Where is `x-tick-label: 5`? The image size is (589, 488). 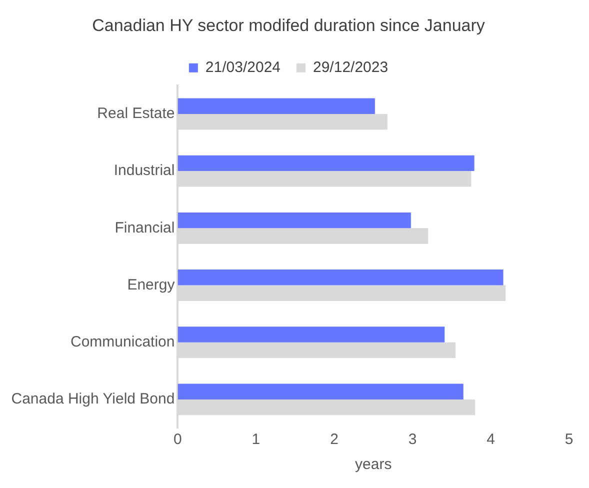 x-tick-label: 5 is located at coordinates (569, 439).